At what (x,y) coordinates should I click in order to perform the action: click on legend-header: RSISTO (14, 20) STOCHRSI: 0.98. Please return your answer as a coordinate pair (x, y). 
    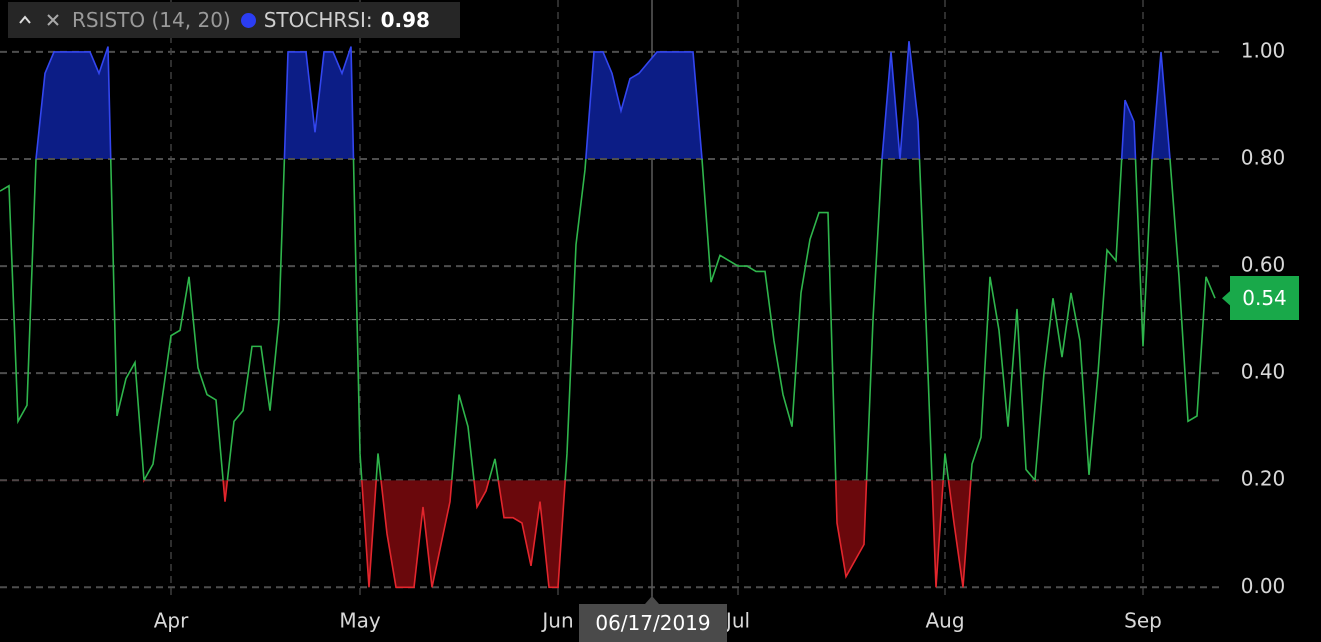
    Looking at the image, I should click on (234, 20).